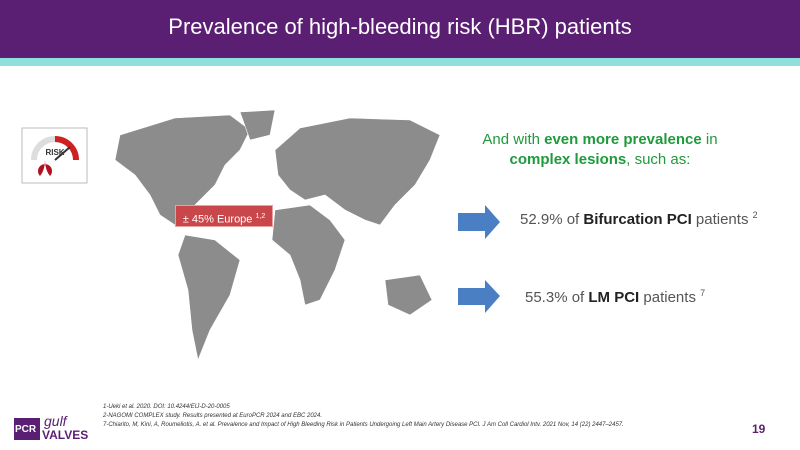 Image resolution: width=800 pixels, height=450 pixels. Describe the element at coordinates (65, 435) in the screenshot. I see `logo-bottom: VALVES` at that location.